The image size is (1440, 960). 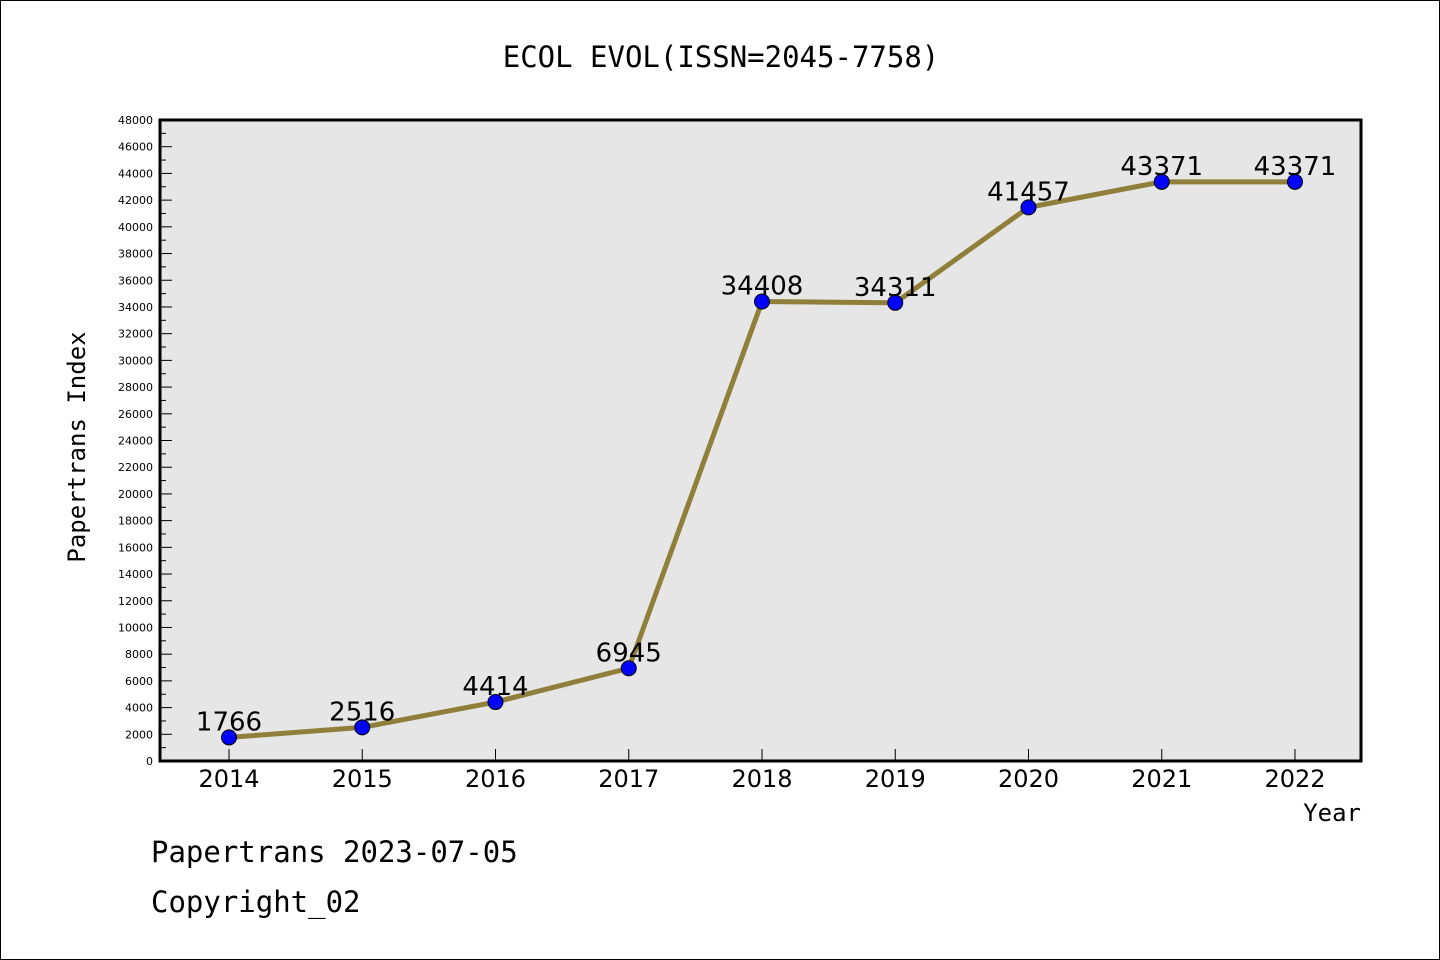 What do you see at coordinates (135, 200) in the screenshot?
I see `y-tick-label: 42000` at bounding box center [135, 200].